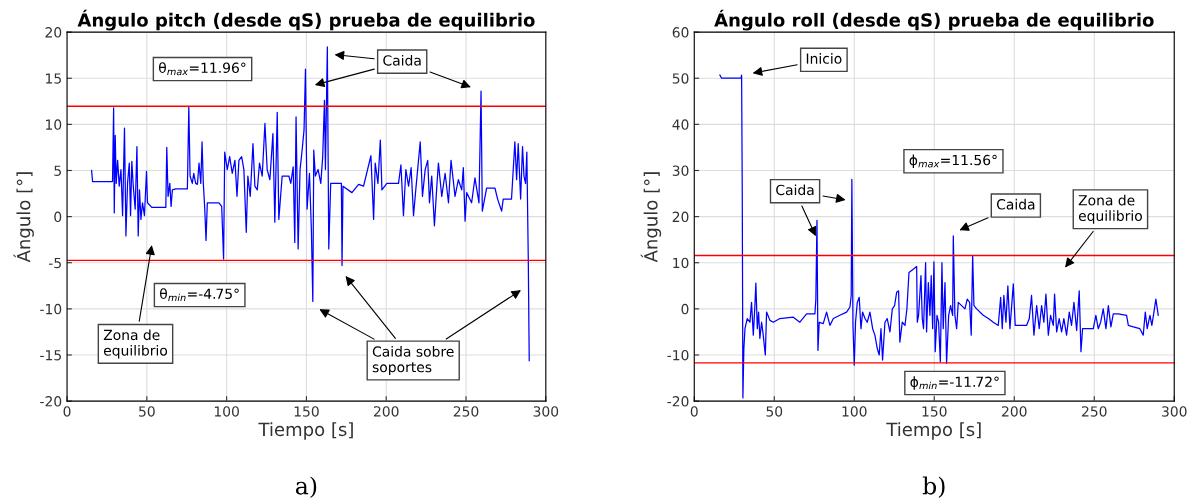  Describe the element at coordinates (954, 383) in the screenshot. I see `annotation: ϕ$_{min}$=-11.72°` at that location.